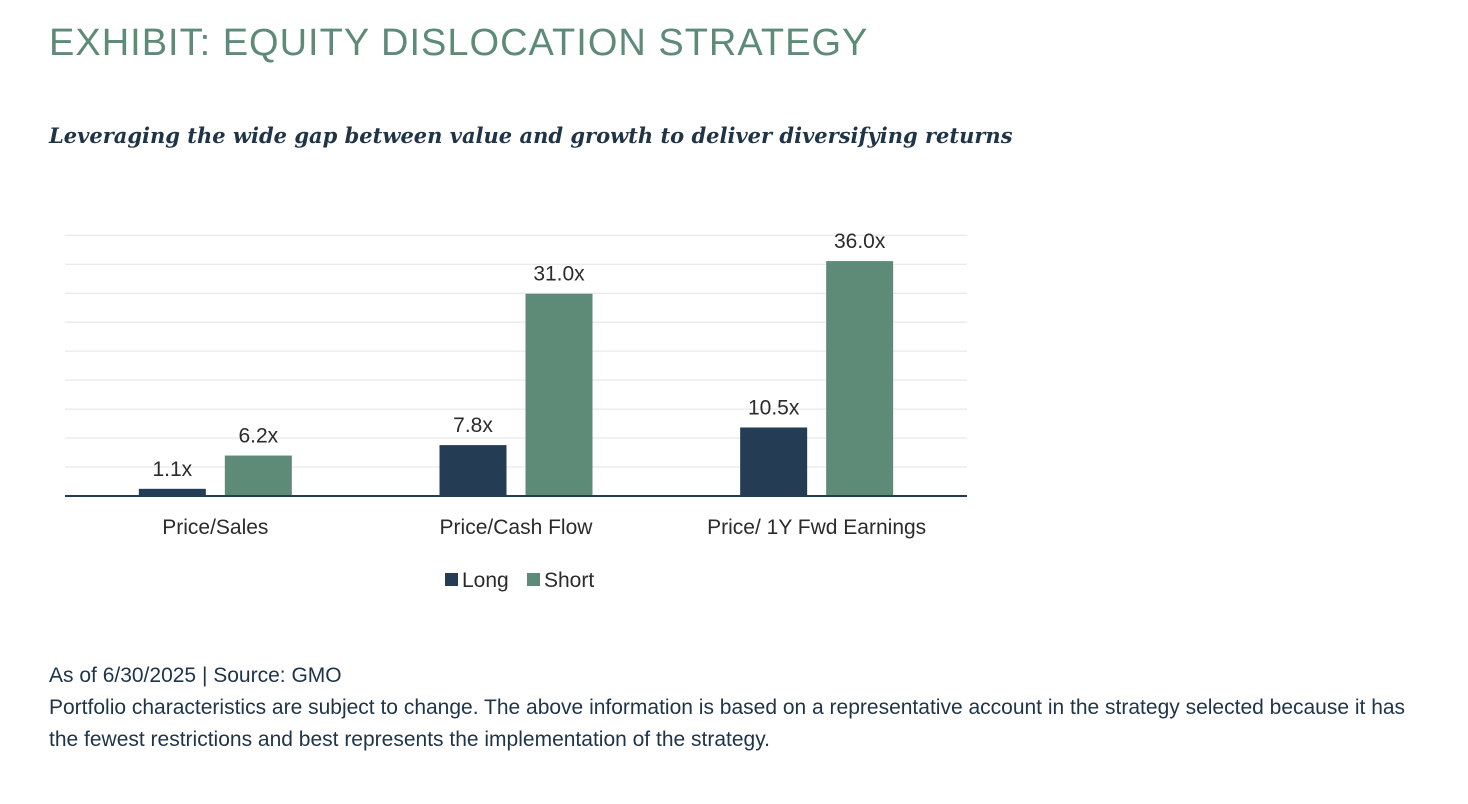 The image size is (1468, 804). What do you see at coordinates (473, 425) in the screenshot?
I see `data-label: 7.8x` at bounding box center [473, 425].